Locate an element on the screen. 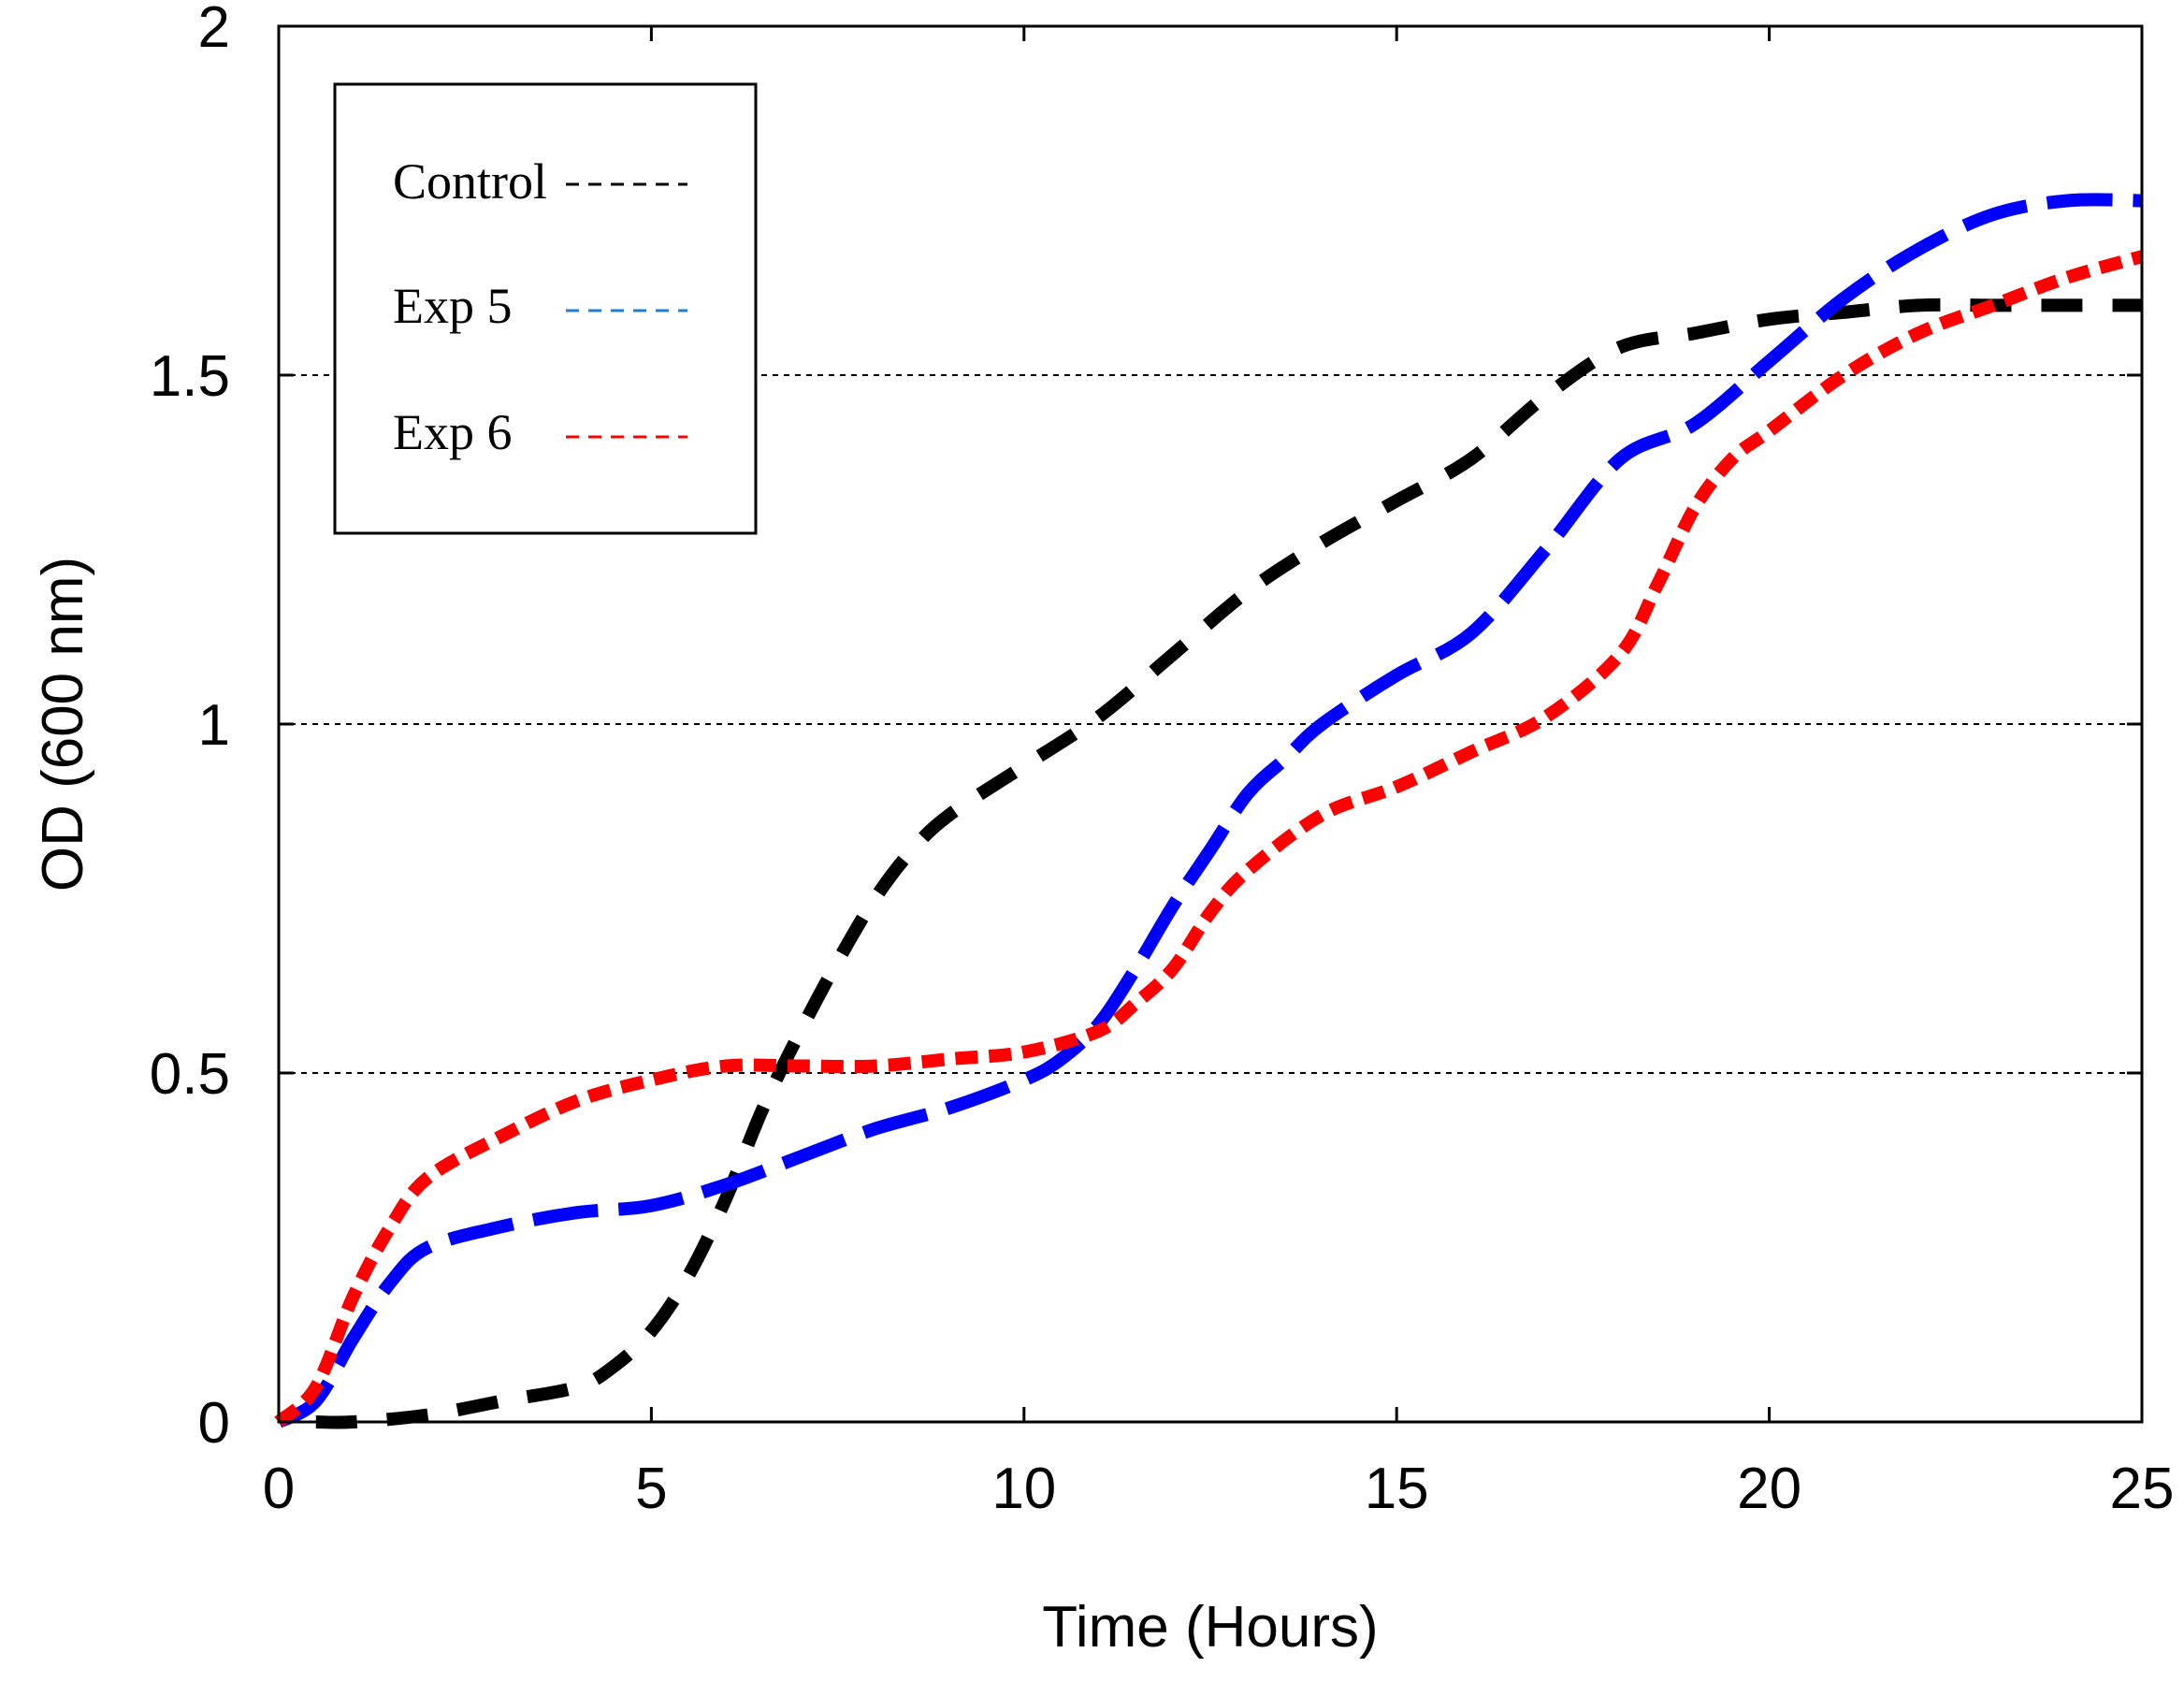 The width and height of the screenshot is (2184, 1682). x-tick-label-5: 25 is located at coordinates (2142, 1489).